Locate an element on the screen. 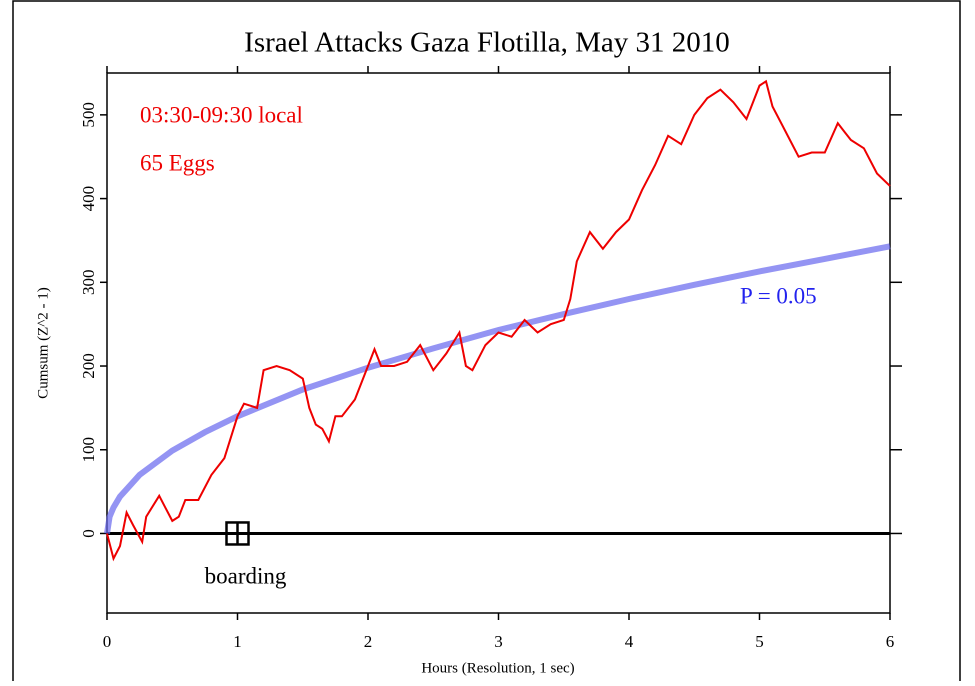 This screenshot has height=686, width=975. y-tick-label: 0 is located at coordinates (88, 533).